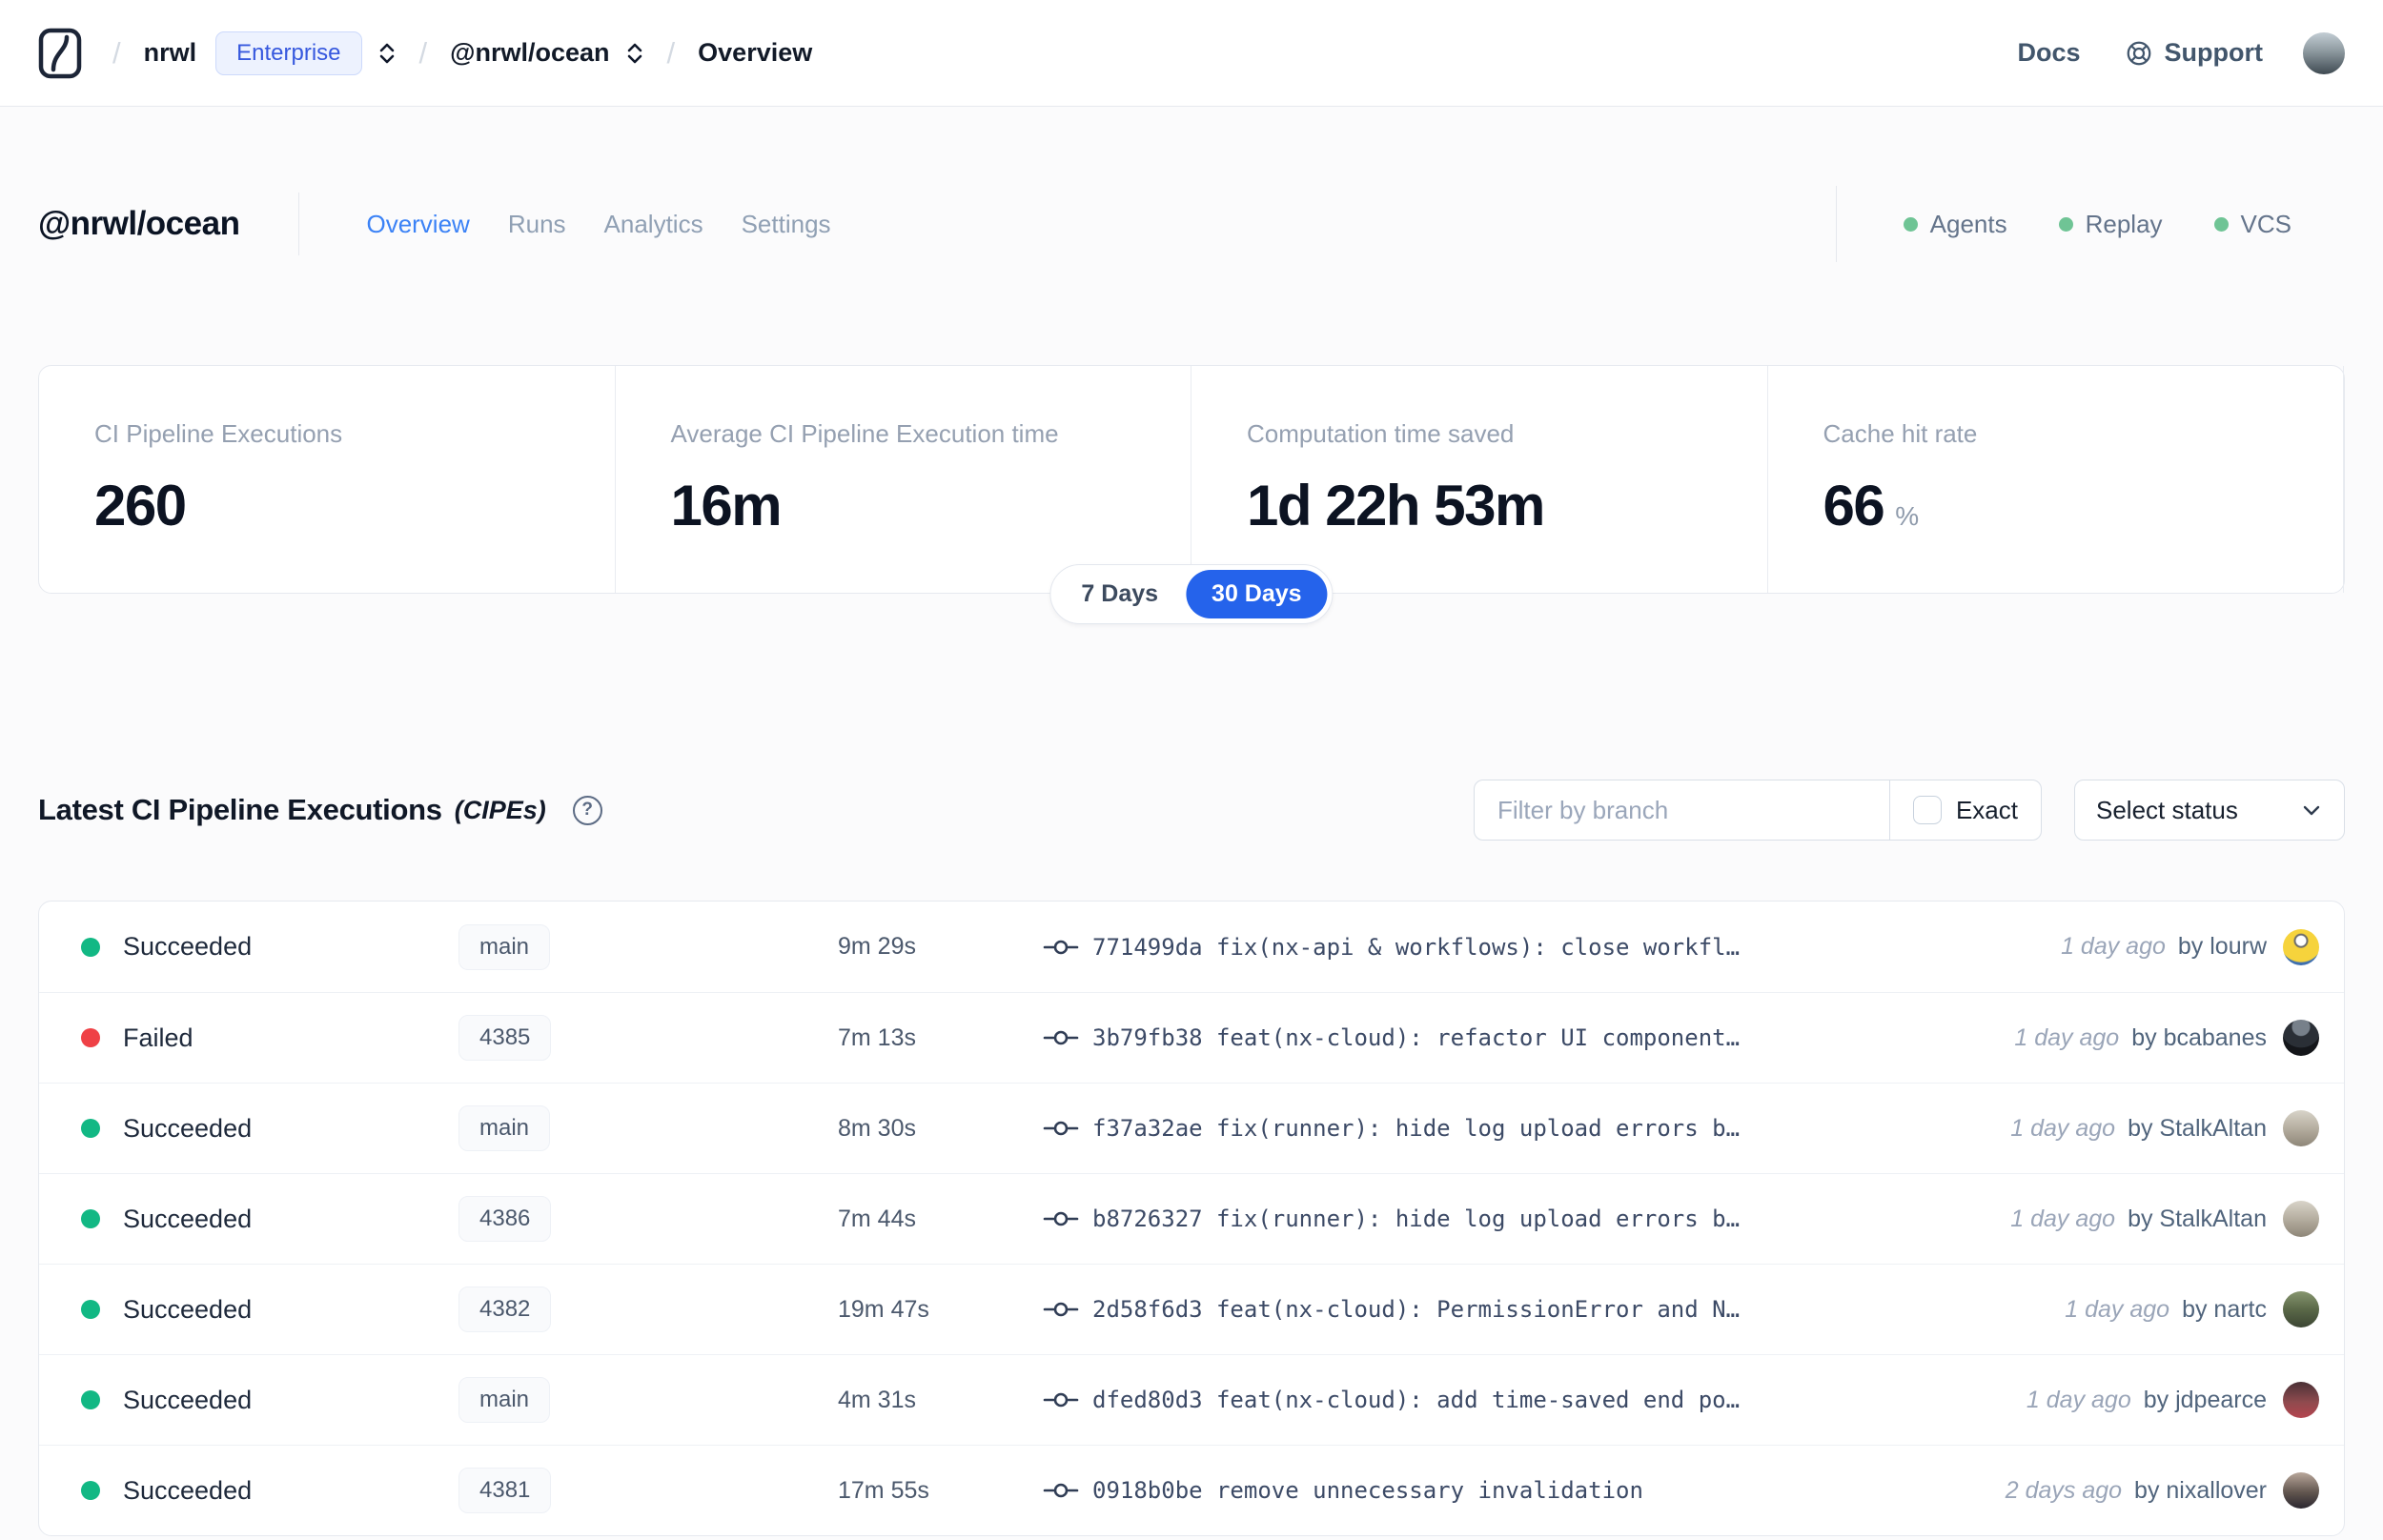  Describe the element at coordinates (904, 479) in the screenshot. I see `stat-average-execution-time: Average CI Pipeline Execution time 16m` at that location.